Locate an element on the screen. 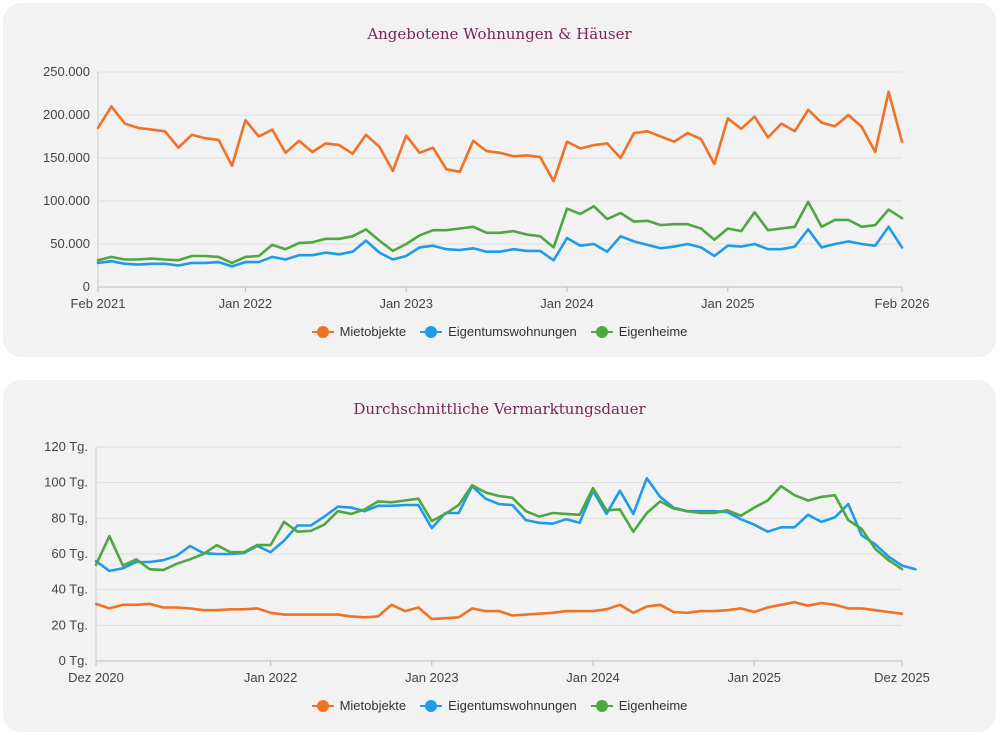 The image size is (1000, 735). y-tick-label: 120 Tg. is located at coordinates (66, 446).